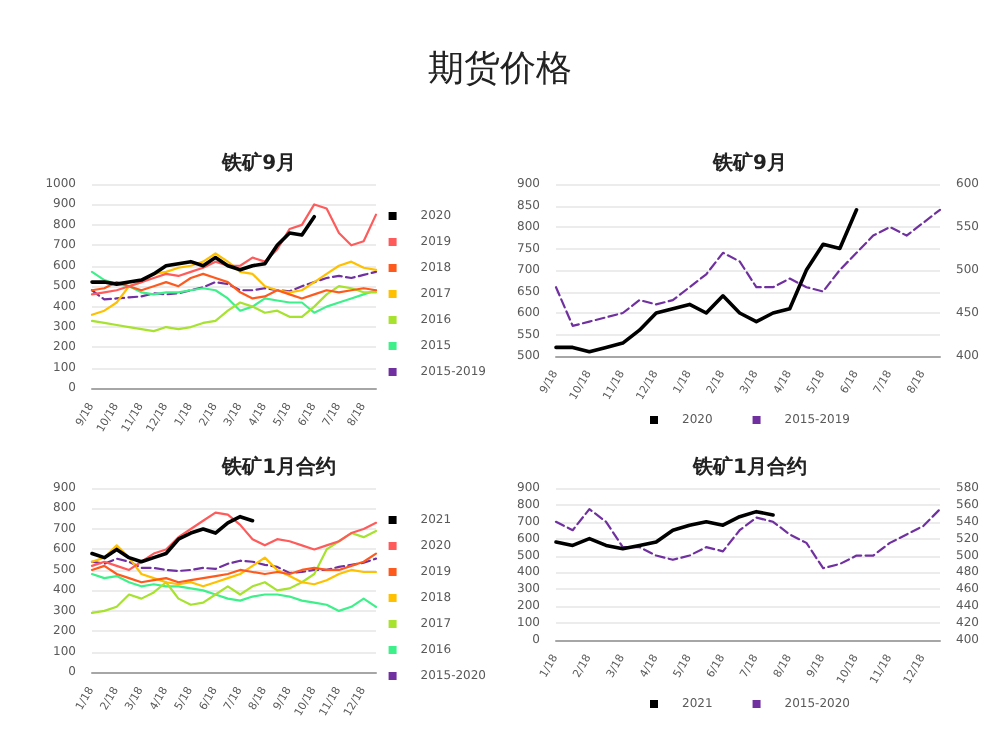  I want to click on text: 期货价格, so click(500, 69).